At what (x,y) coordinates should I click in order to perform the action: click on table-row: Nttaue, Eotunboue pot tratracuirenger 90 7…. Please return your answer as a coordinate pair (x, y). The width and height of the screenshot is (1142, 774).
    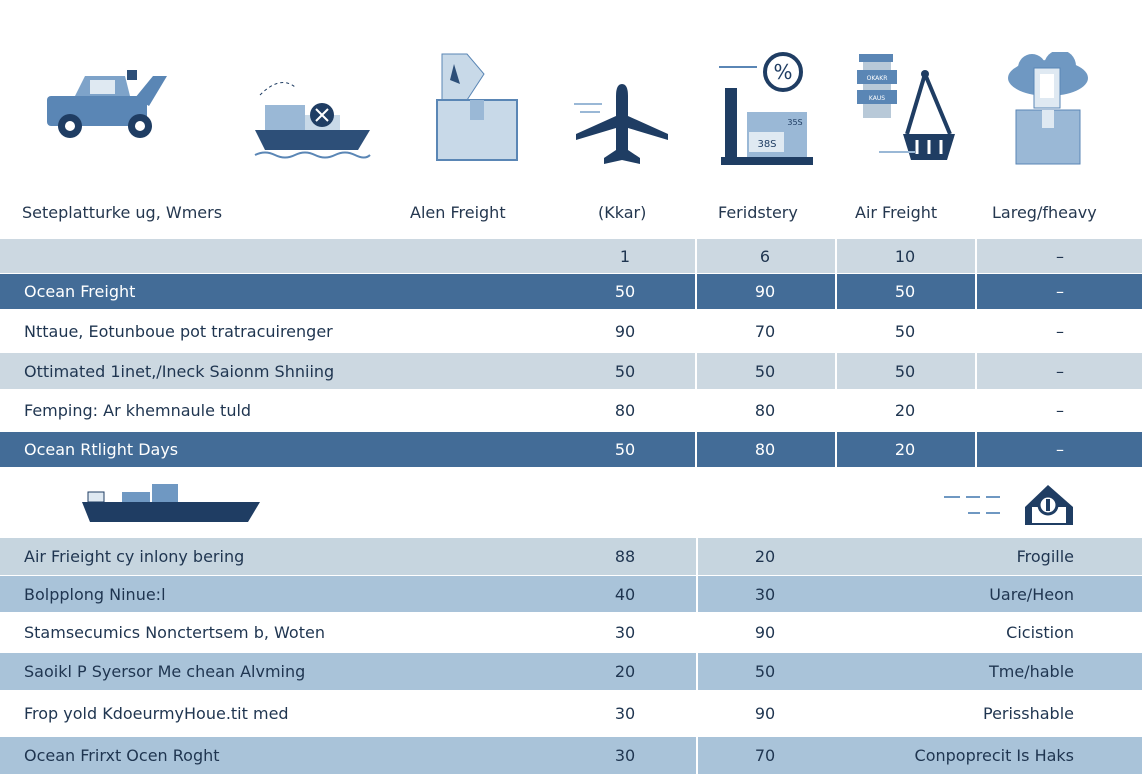
    Looking at the image, I should click on (571, 331).